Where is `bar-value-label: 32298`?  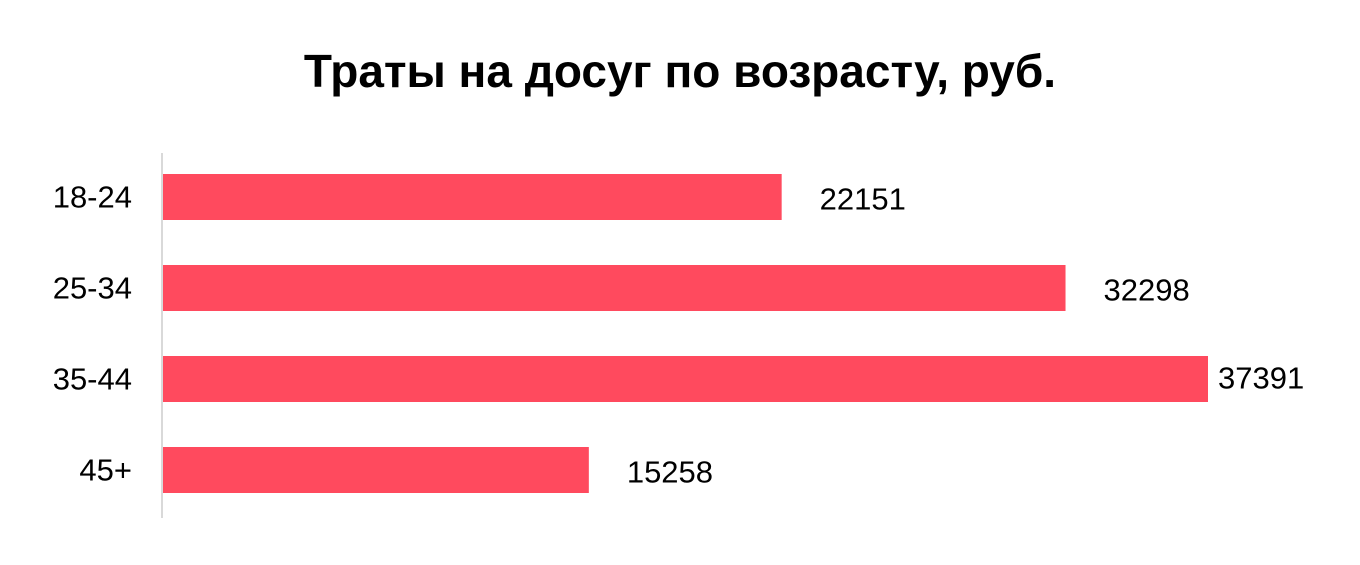
bar-value-label: 32298 is located at coordinates (1147, 290).